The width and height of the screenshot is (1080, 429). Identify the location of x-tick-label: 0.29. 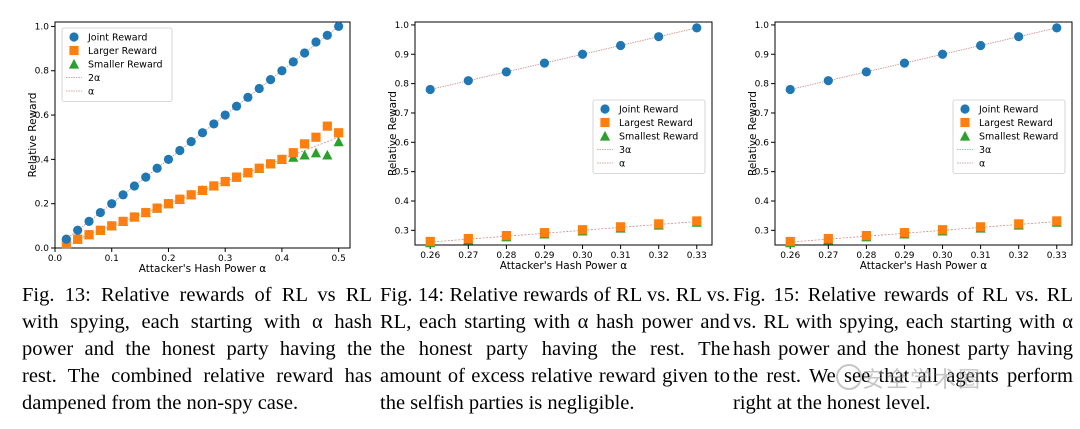
(544, 256).